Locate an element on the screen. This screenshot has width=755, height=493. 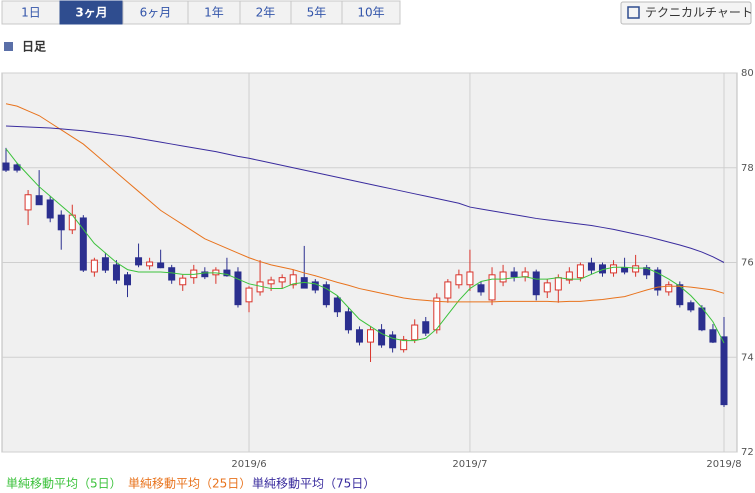
y-tick-label: 80 is located at coordinates (747, 73).